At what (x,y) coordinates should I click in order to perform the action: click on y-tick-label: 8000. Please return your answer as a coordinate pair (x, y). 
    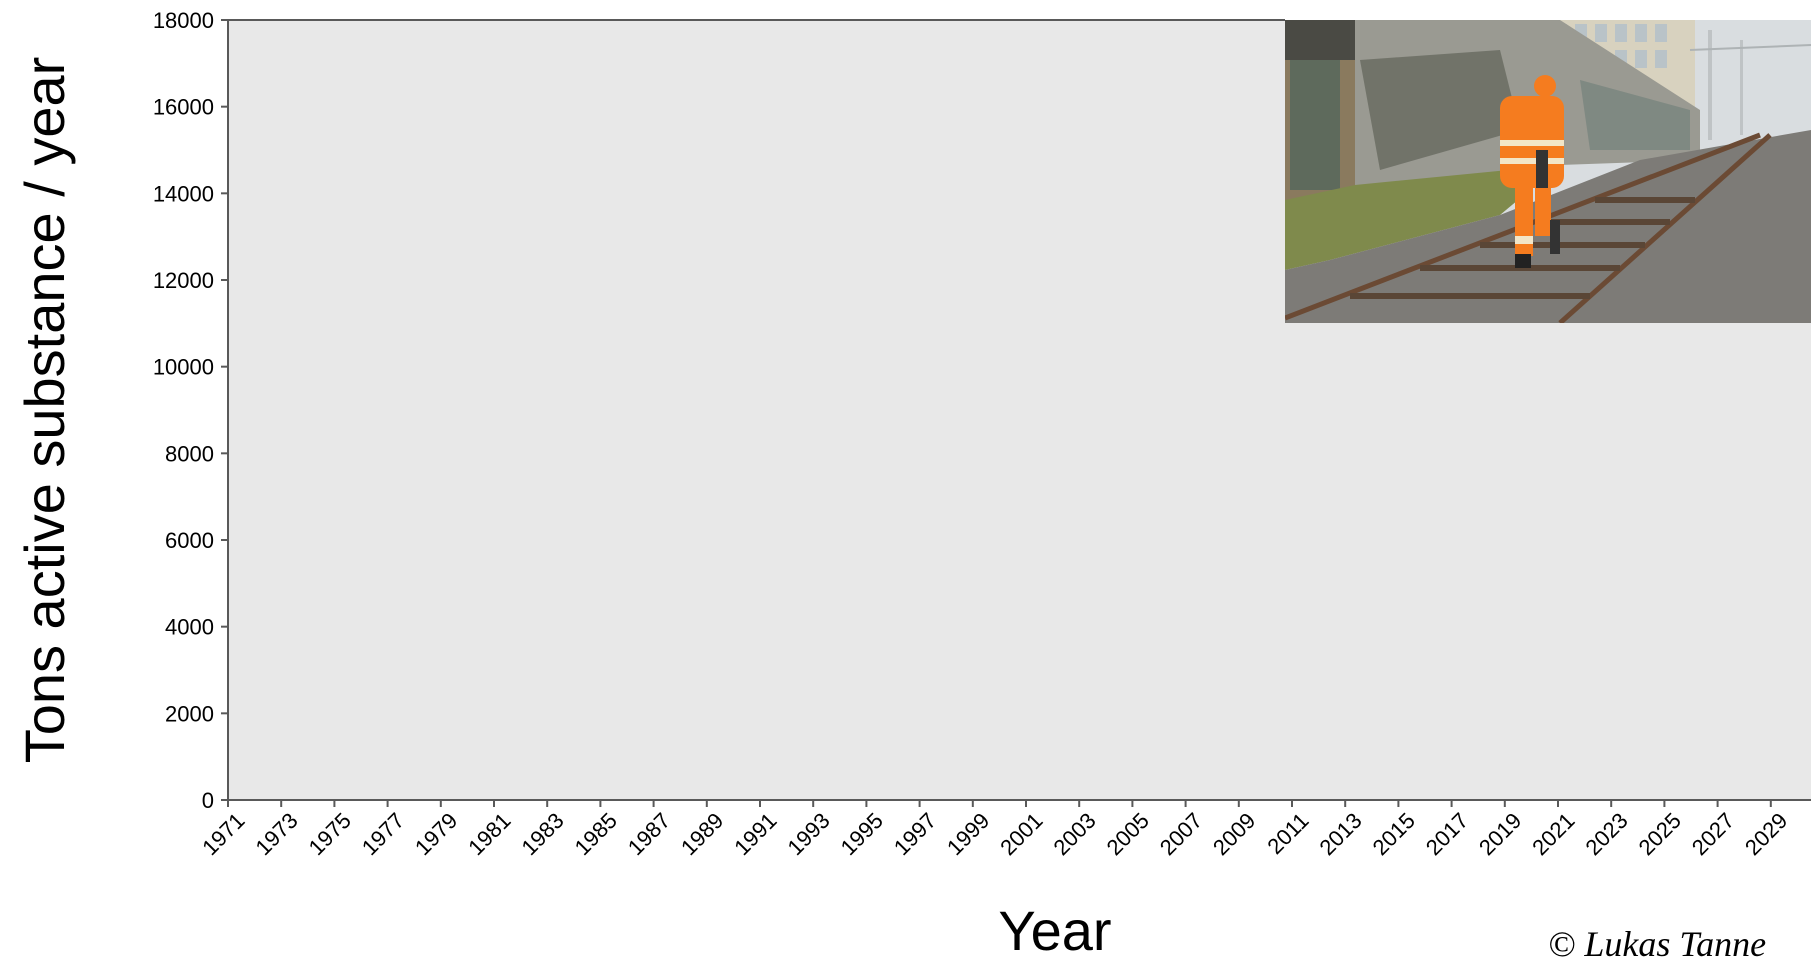
    Looking at the image, I should click on (189, 453).